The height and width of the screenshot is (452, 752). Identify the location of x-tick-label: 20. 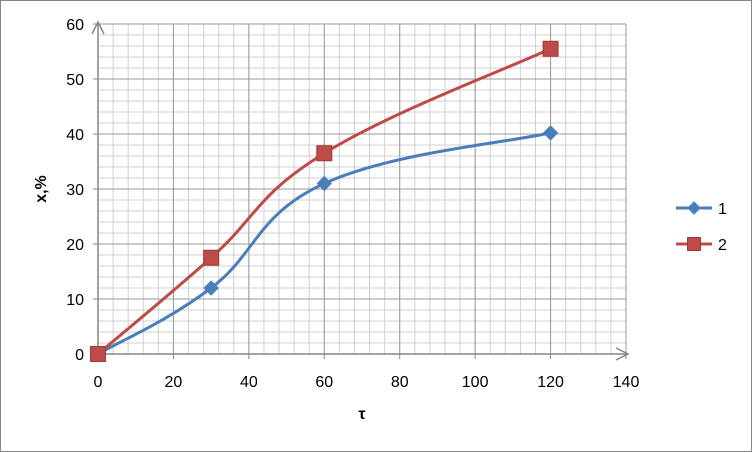
(174, 382).